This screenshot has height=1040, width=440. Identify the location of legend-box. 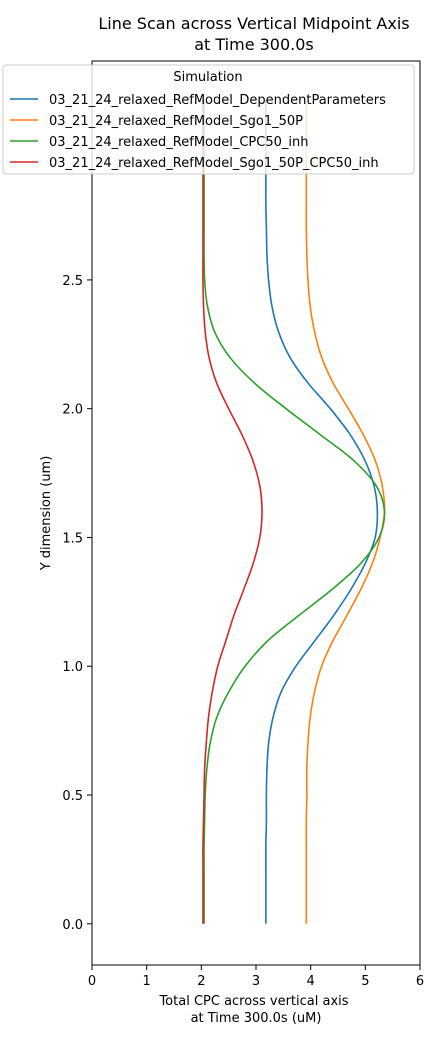
(208, 119).